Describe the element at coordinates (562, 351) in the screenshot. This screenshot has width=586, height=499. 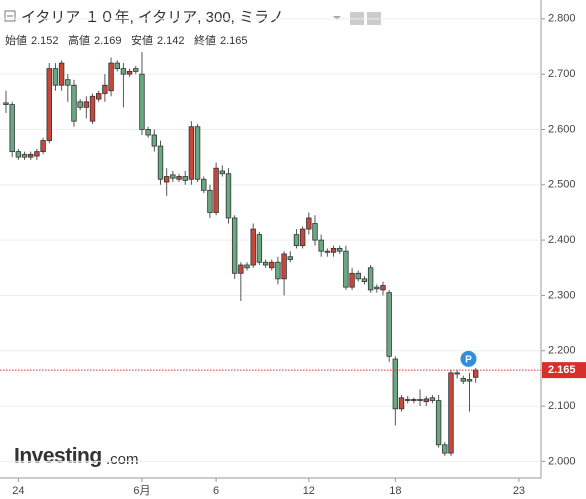
I see `y-tick-label: 2.200` at that location.